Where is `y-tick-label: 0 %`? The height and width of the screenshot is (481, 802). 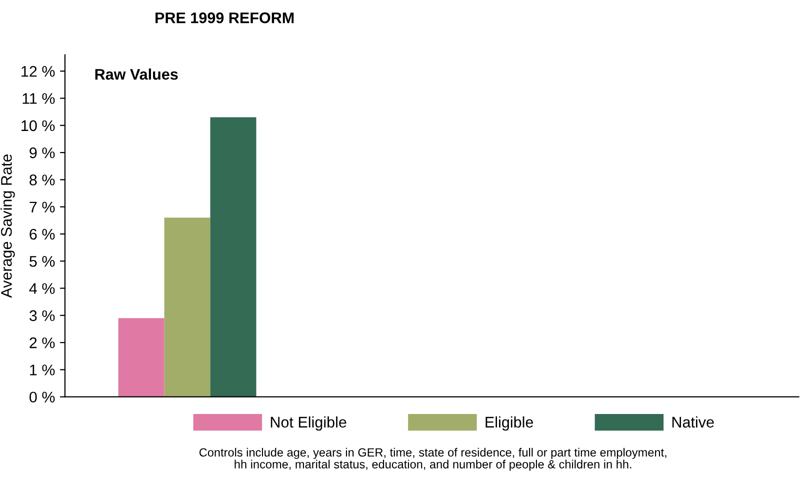
y-tick-label: 0 % is located at coordinates (42, 397).